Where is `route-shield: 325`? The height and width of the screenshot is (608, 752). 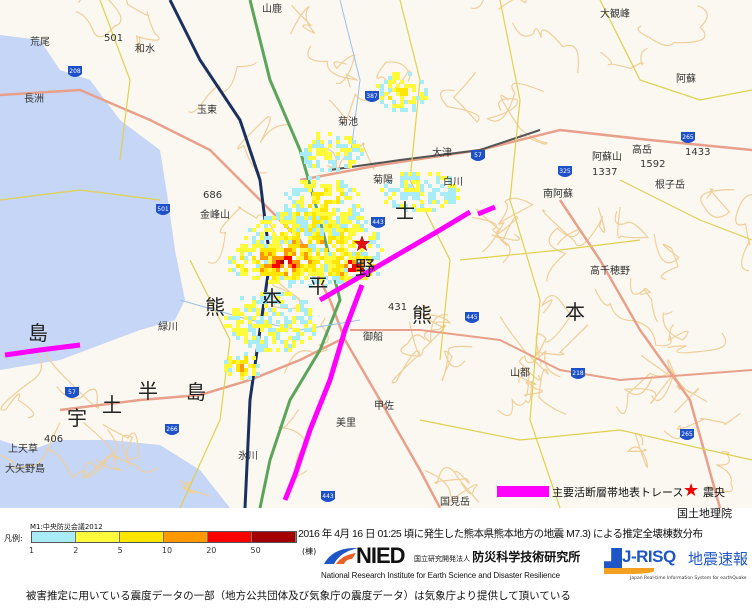 route-shield: 325 is located at coordinates (565, 171).